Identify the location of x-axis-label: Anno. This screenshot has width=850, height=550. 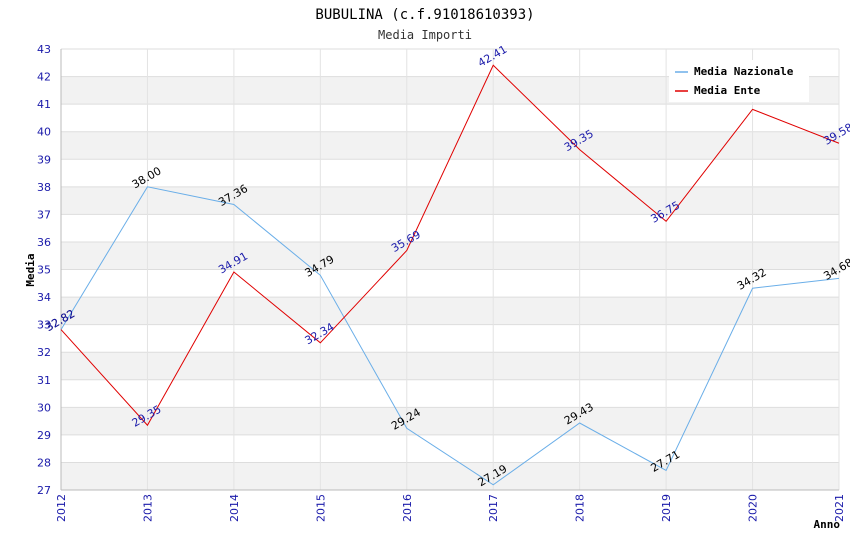
(827, 524).